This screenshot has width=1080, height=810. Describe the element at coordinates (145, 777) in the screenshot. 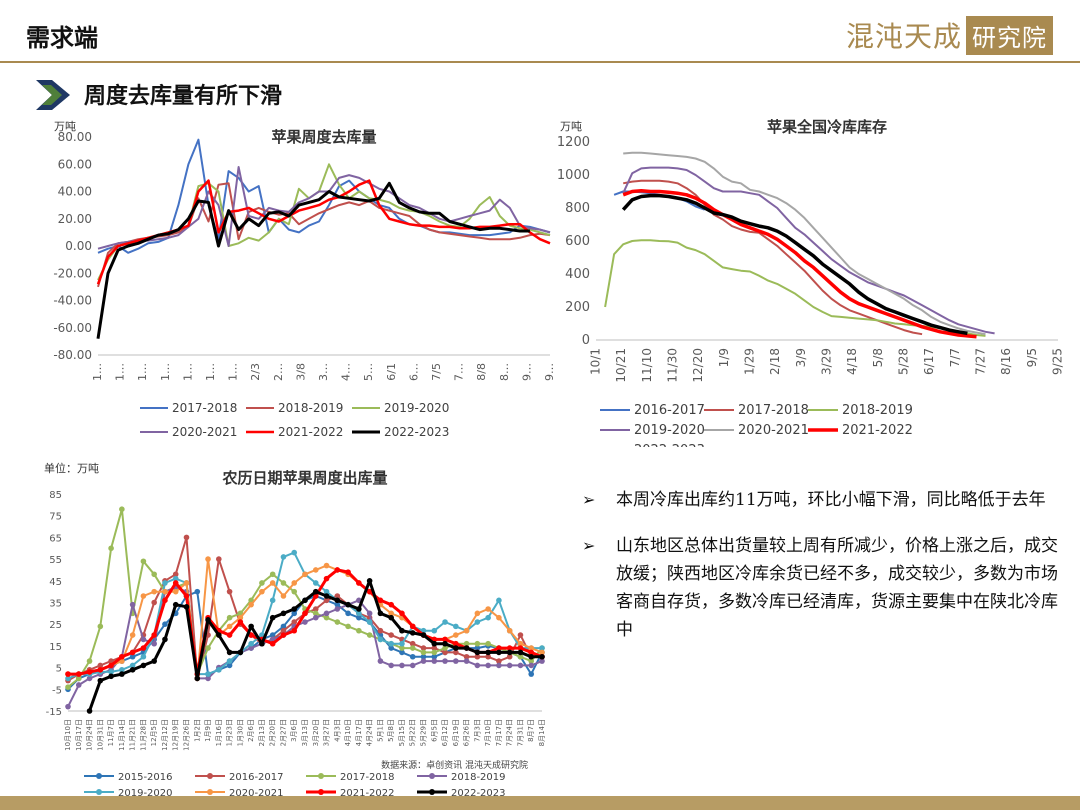

I see `legend-label: 2015-2016` at that location.